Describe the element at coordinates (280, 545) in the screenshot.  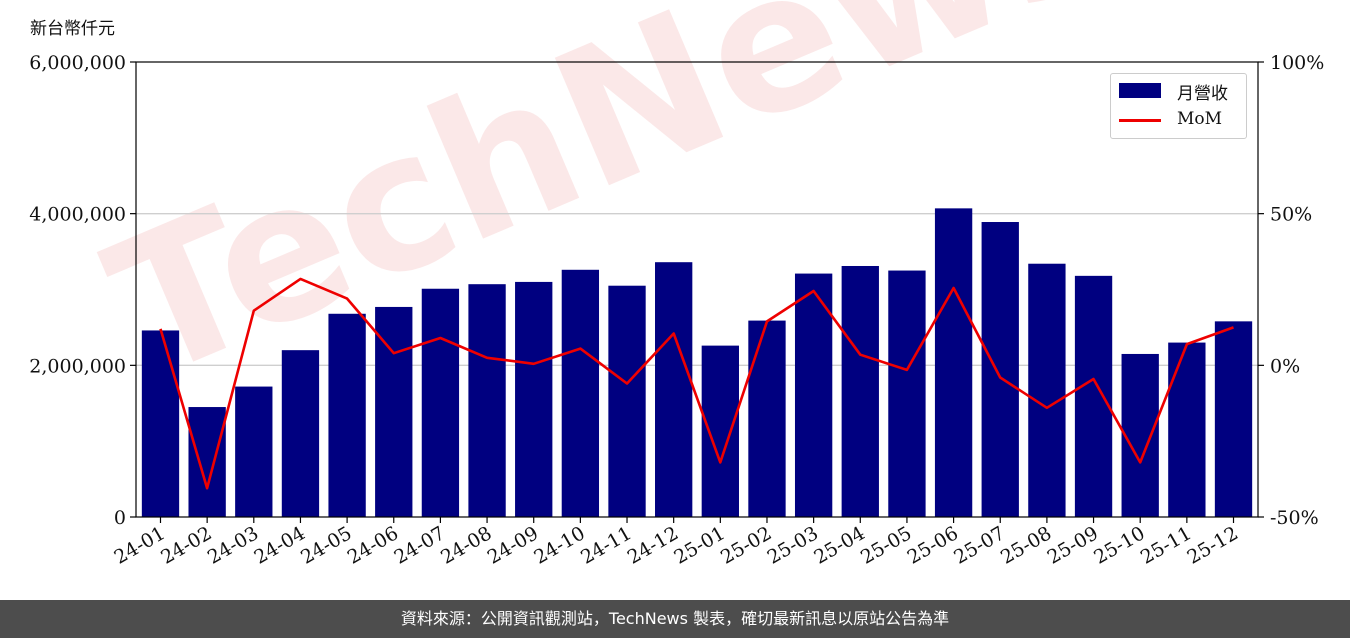
I see `x-tick-label: 24-04` at that location.